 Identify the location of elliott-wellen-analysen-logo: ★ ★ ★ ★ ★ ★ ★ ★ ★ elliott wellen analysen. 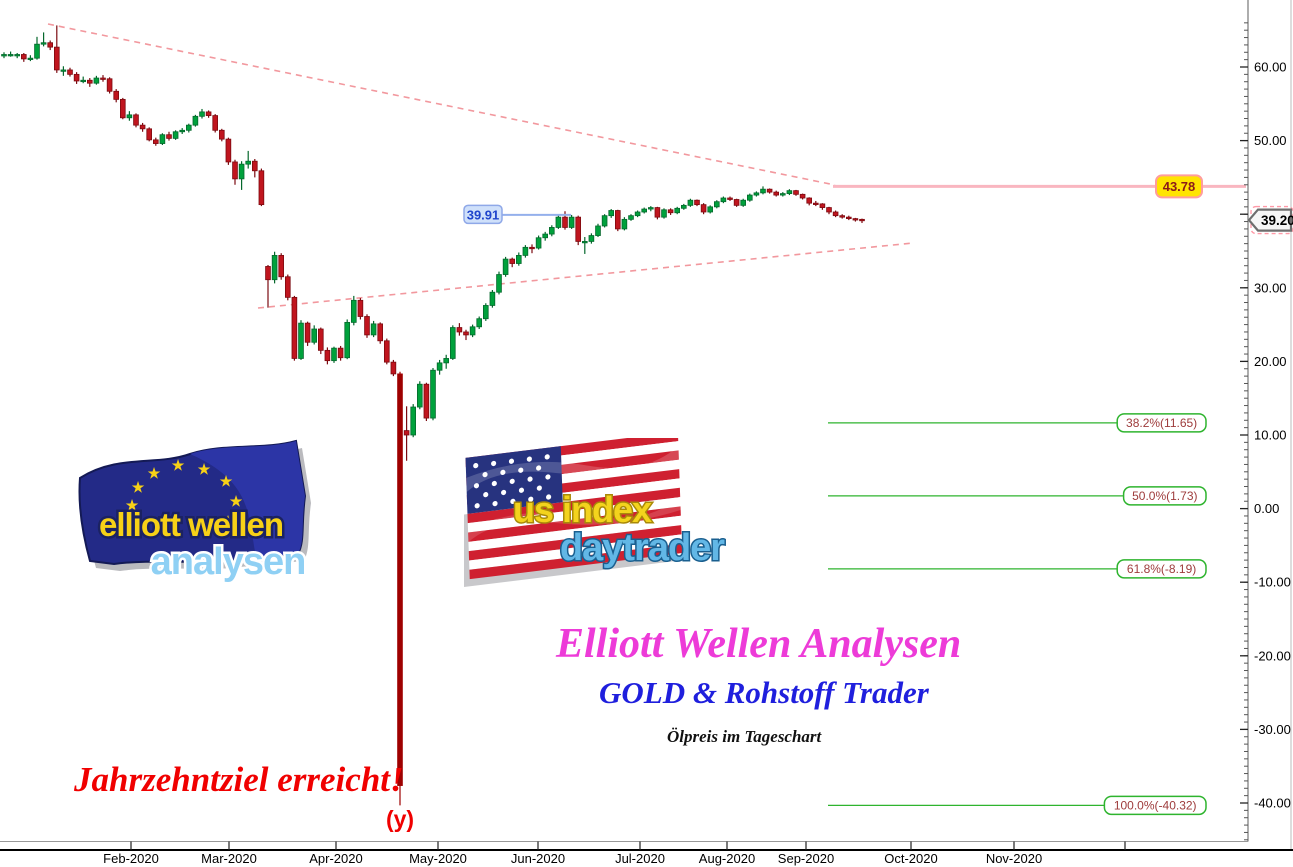
(194, 515).